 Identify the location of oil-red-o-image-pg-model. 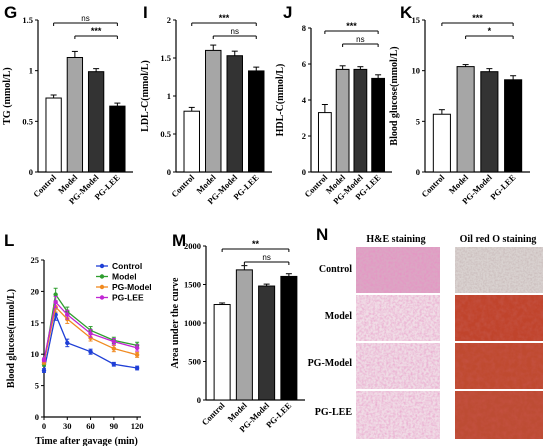
(499, 366).